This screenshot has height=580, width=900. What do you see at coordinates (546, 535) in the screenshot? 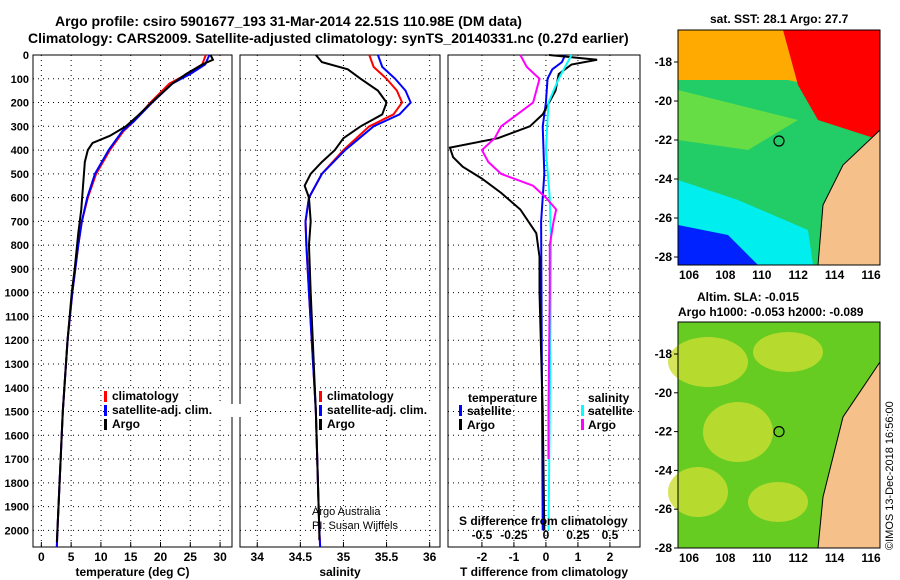
I see `x2-tick-label: 0` at bounding box center [546, 535].